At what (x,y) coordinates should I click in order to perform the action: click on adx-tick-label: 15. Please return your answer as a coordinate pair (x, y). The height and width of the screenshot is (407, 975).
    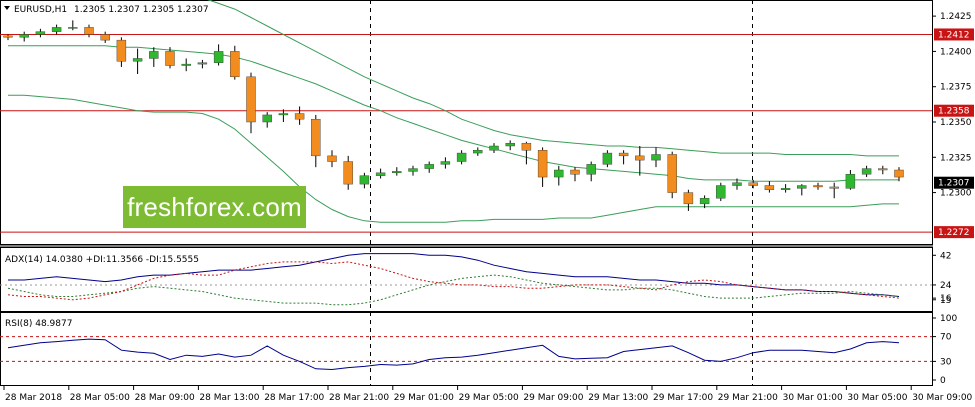
    Looking at the image, I should click on (945, 301).